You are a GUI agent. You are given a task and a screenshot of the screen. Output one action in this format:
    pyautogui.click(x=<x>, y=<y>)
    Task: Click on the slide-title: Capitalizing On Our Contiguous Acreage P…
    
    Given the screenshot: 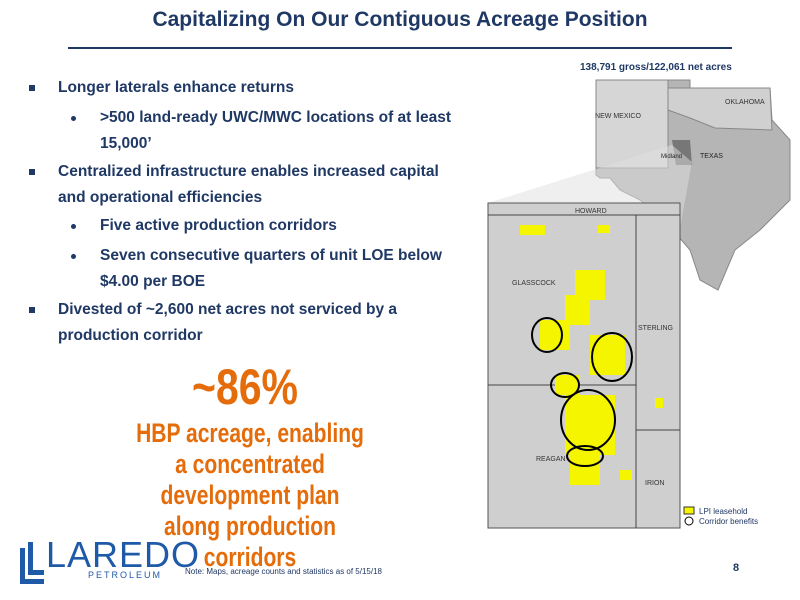 What is the action you would take?
    pyautogui.click(x=400, y=19)
    